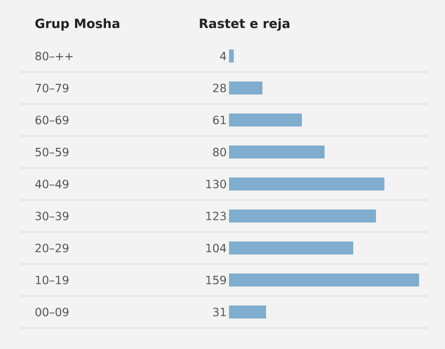 The image size is (445, 349). Describe the element at coordinates (52, 248) in the screenshot. I see `y-tick-label: 20–29` at that location.